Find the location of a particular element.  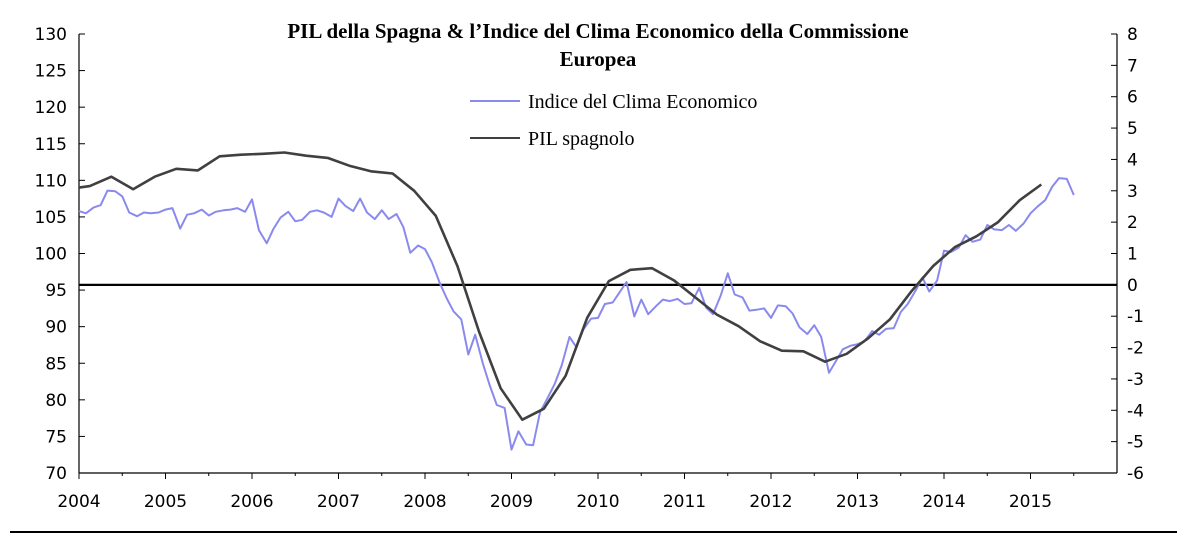

left-tick-label: 125 is located at coordinates (51, 72).